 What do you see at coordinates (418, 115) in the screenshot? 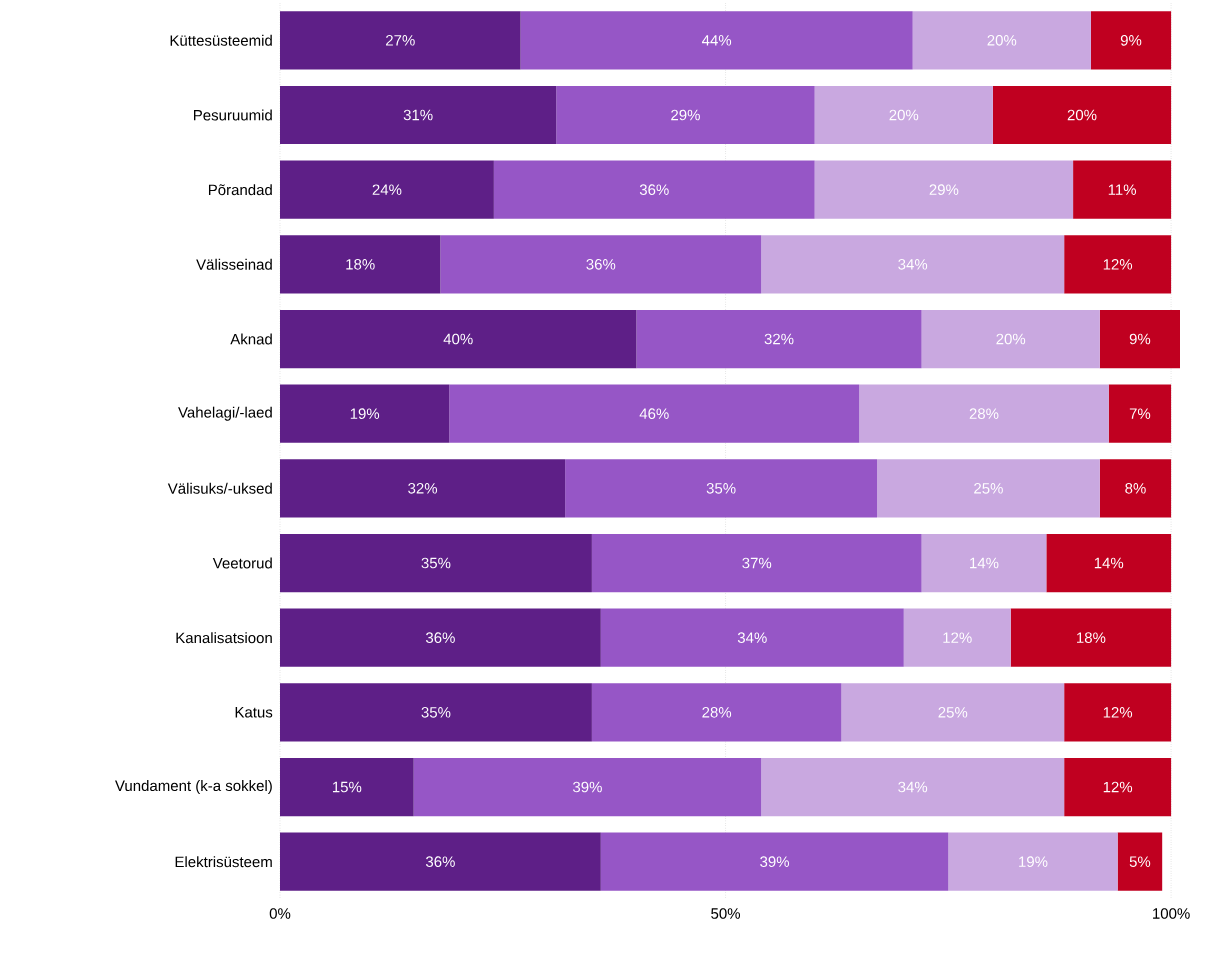
I see `data-label: 31%` at bounding box center [418, 115].